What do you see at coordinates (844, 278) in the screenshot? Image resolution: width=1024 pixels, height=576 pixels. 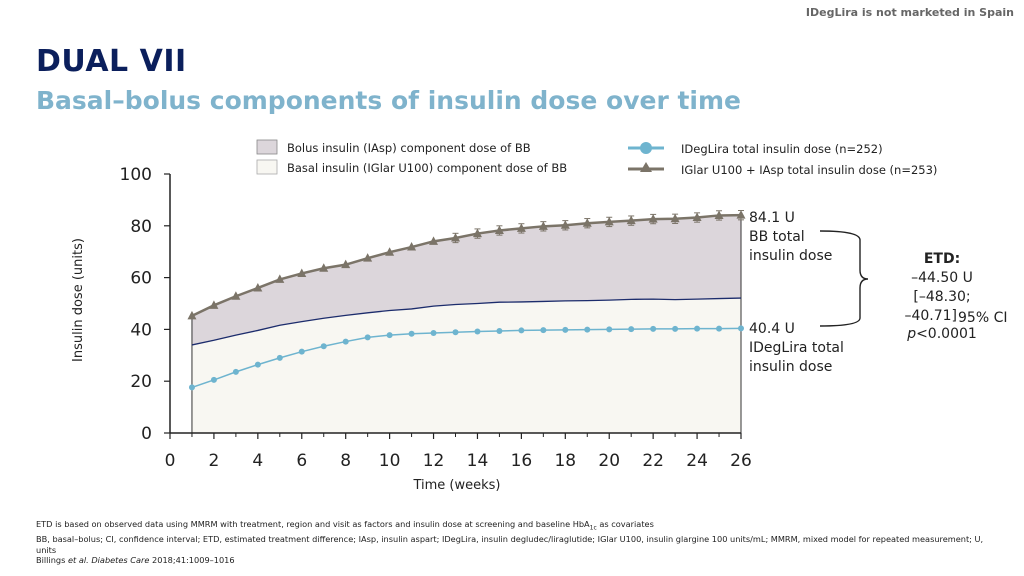 I see `etd-brace` at bounding box center [844, 278].